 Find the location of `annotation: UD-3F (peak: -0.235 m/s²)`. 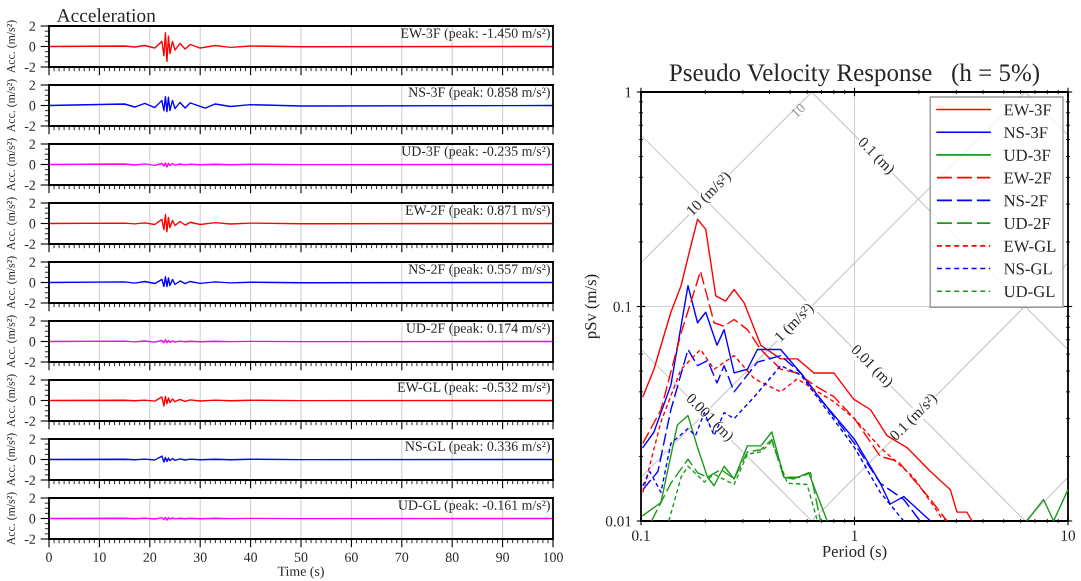

annotation: UD-3F (peak: -0.235 m/s²) is located at coordinates (475, 152).